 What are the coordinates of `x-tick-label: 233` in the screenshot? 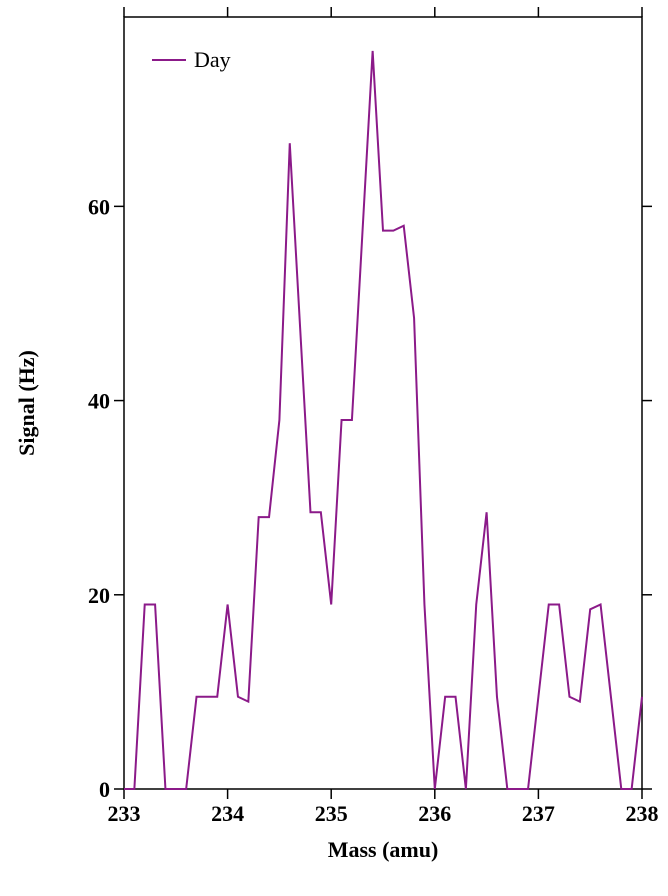 It's located at (124, 813).